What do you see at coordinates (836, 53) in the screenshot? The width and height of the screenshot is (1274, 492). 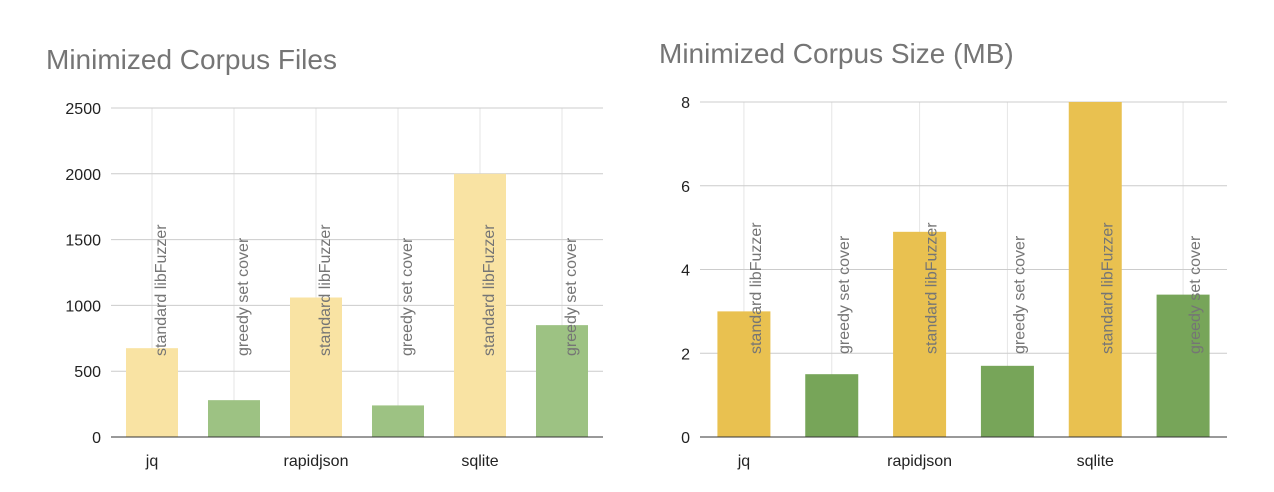 I see `chart-title: Minimized Corpus Size (MB)` at bounding box center [836, 53].